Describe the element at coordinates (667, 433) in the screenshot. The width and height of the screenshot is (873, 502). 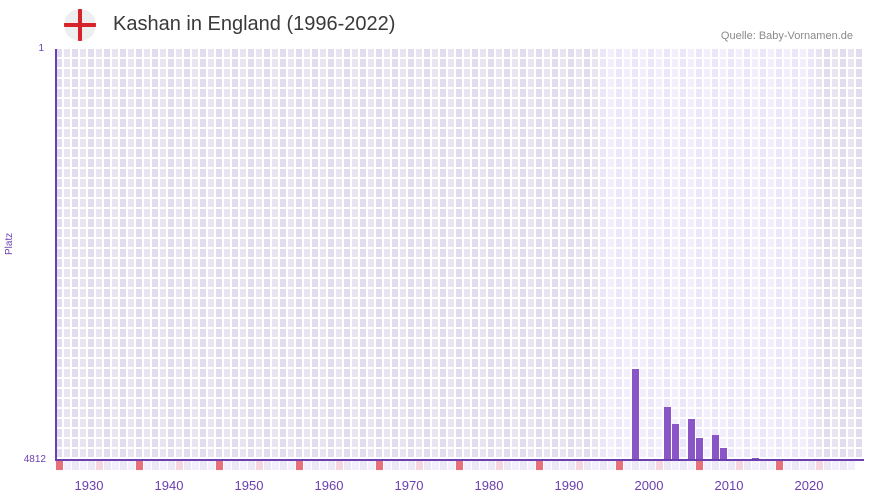
I see `bar-2004` at that location.